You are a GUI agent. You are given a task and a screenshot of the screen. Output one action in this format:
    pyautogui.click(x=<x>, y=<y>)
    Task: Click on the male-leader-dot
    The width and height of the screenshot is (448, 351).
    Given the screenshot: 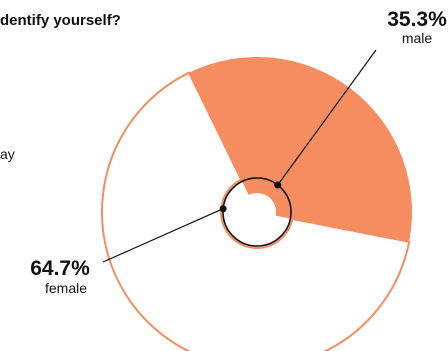 What is the action you would take?
    pyautogui.click(x=278, y=185)
    